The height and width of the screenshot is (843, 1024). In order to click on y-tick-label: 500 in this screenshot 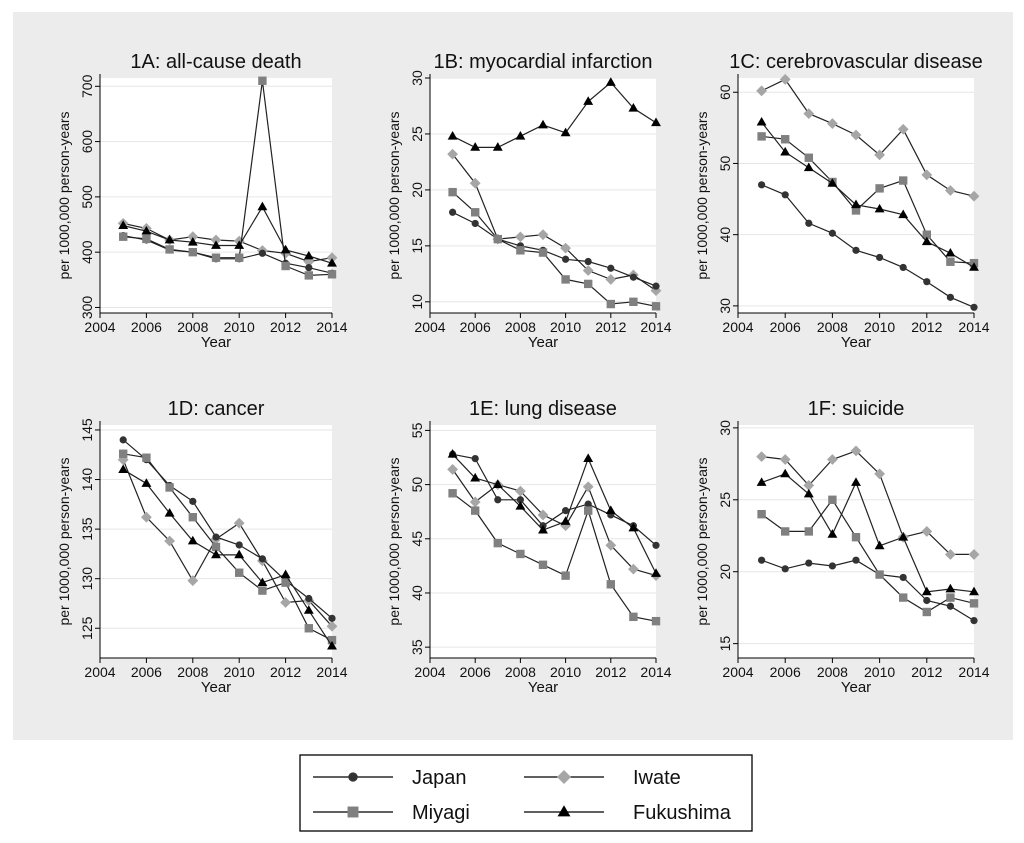, I will do `click(87, 197)`.